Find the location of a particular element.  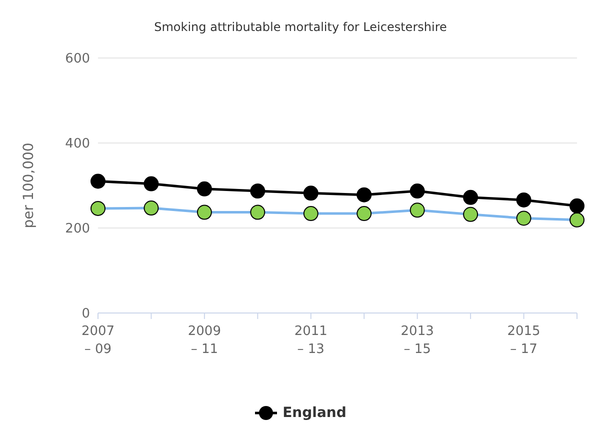

y-tick-label: 600 is located at coordinates (77, 59).